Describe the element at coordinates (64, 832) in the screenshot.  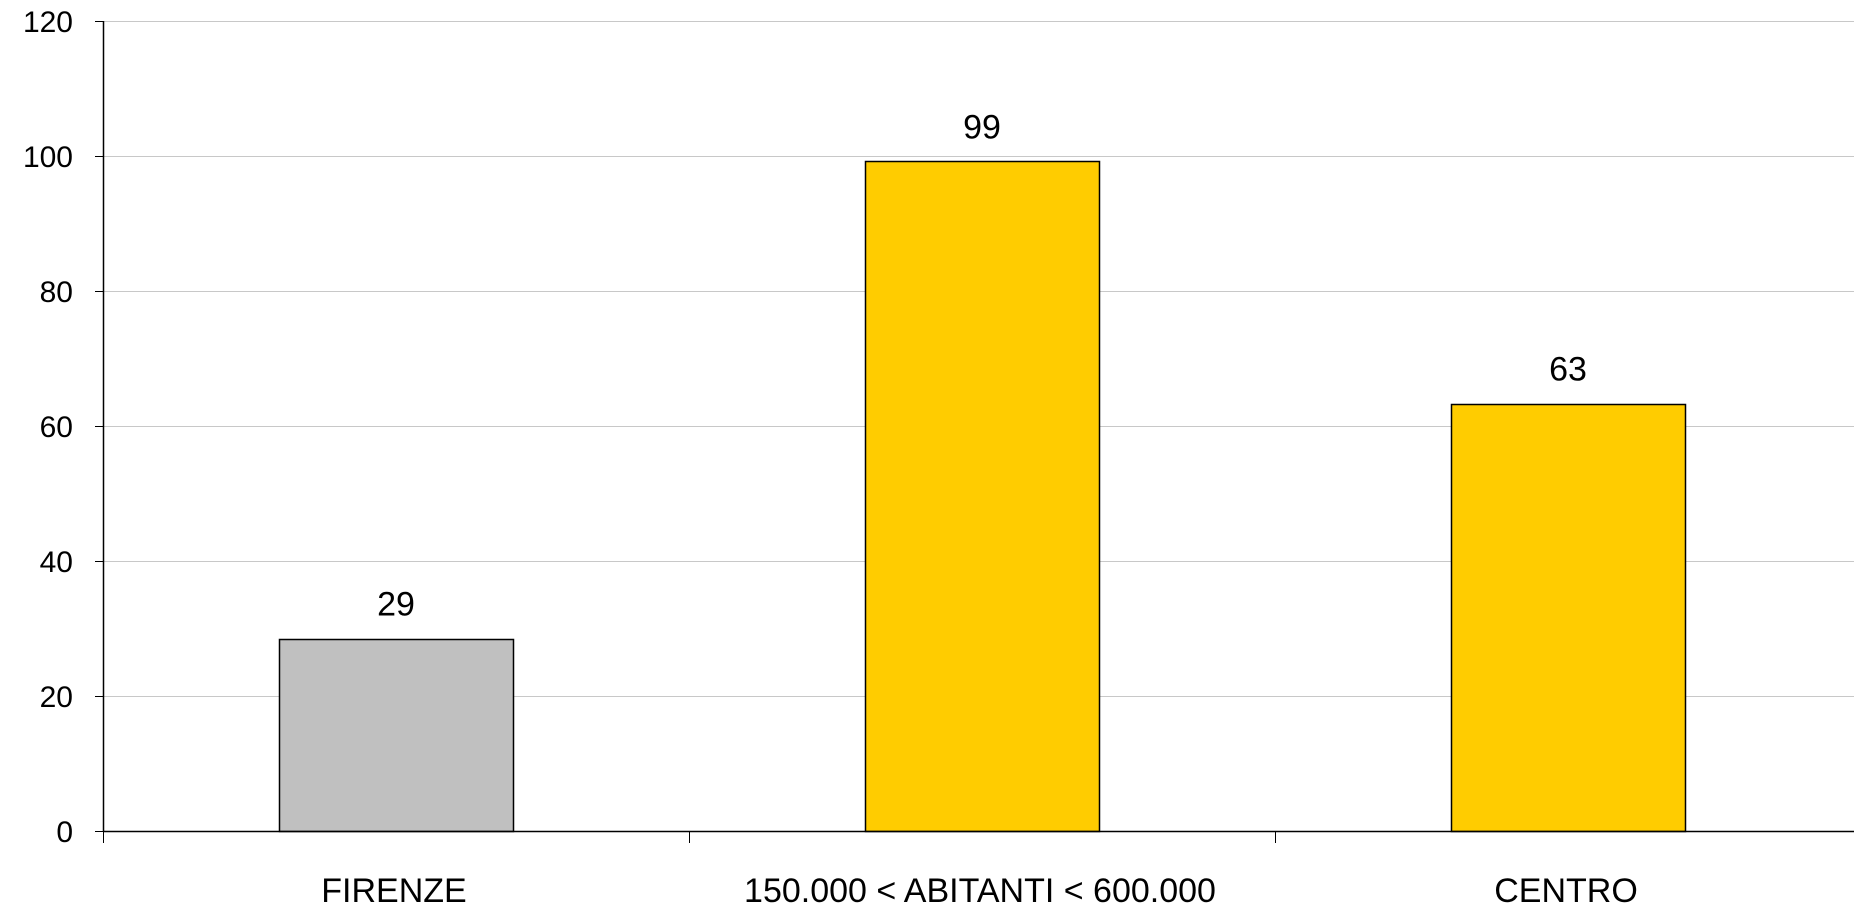
I see `y-tick-label: 0` at that location.